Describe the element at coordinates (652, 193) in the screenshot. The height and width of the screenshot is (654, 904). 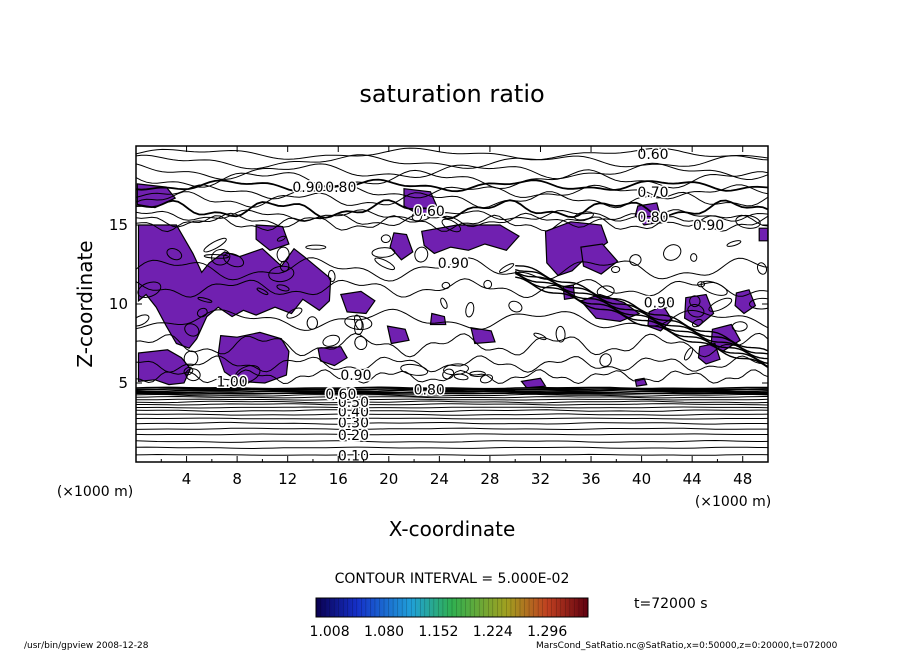
I see `contour-label: 0.70` at that location.